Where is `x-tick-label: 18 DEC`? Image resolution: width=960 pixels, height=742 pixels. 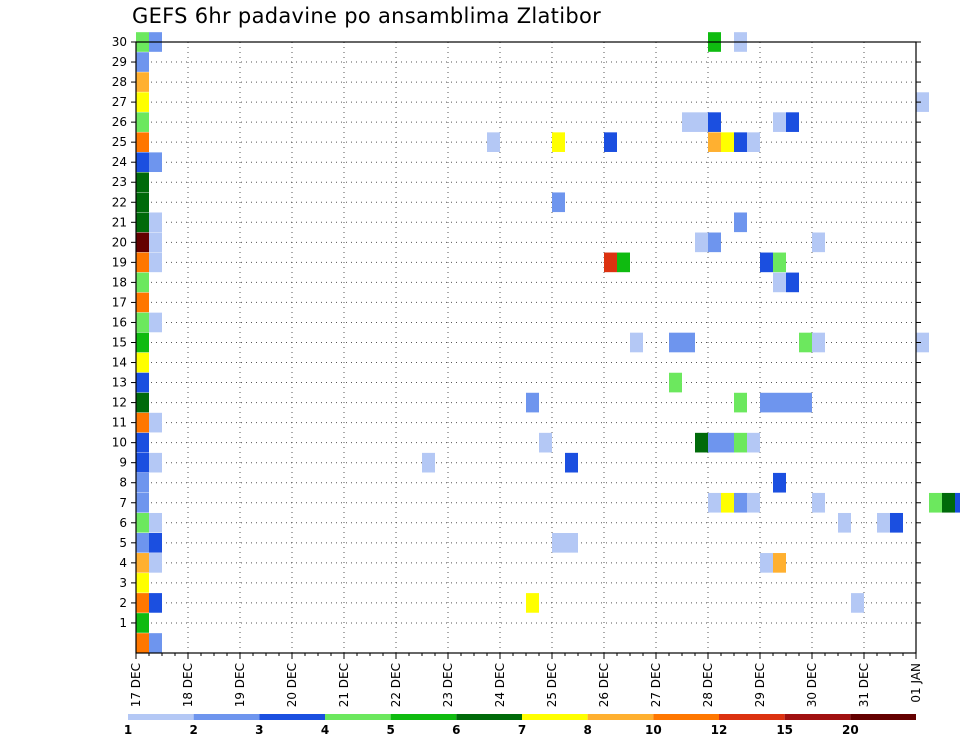 x-tick-label: 18 DEC is located at coordinates (188, 685).